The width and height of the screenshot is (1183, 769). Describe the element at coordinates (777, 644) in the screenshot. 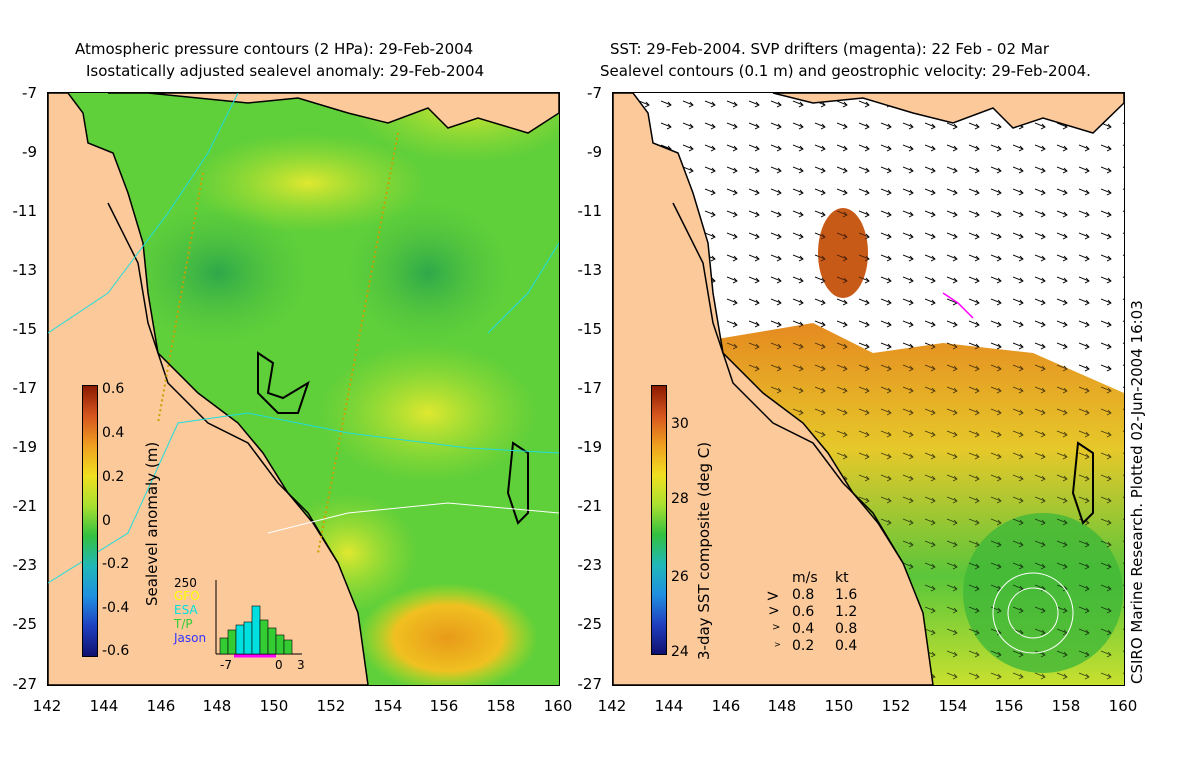

I see `speed-legend-arrow-3: >` at that location.